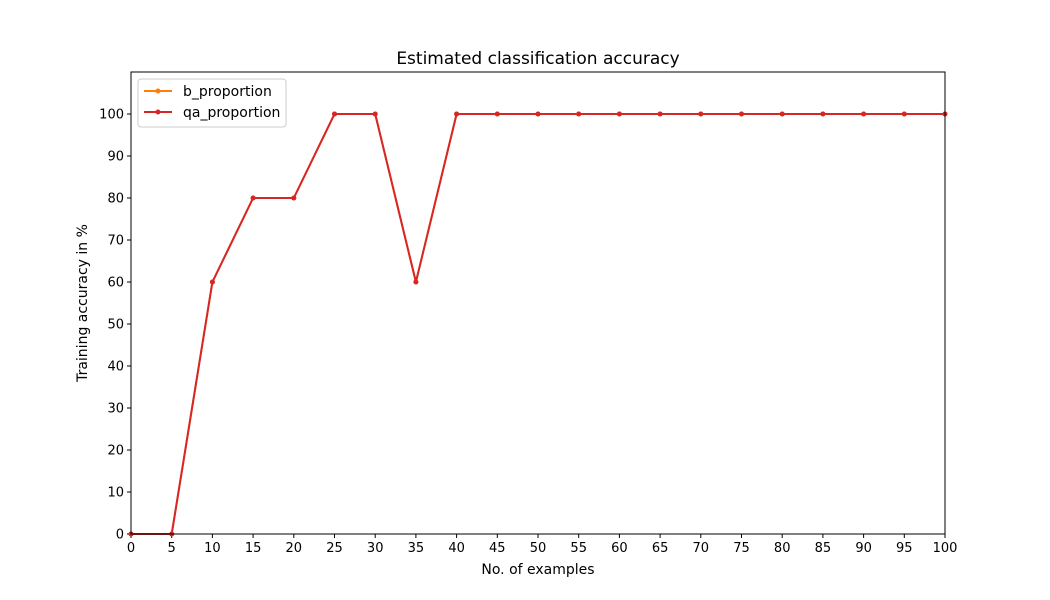  I want to click on chart-title: Estimated classification accuracy, so click(537, 59).